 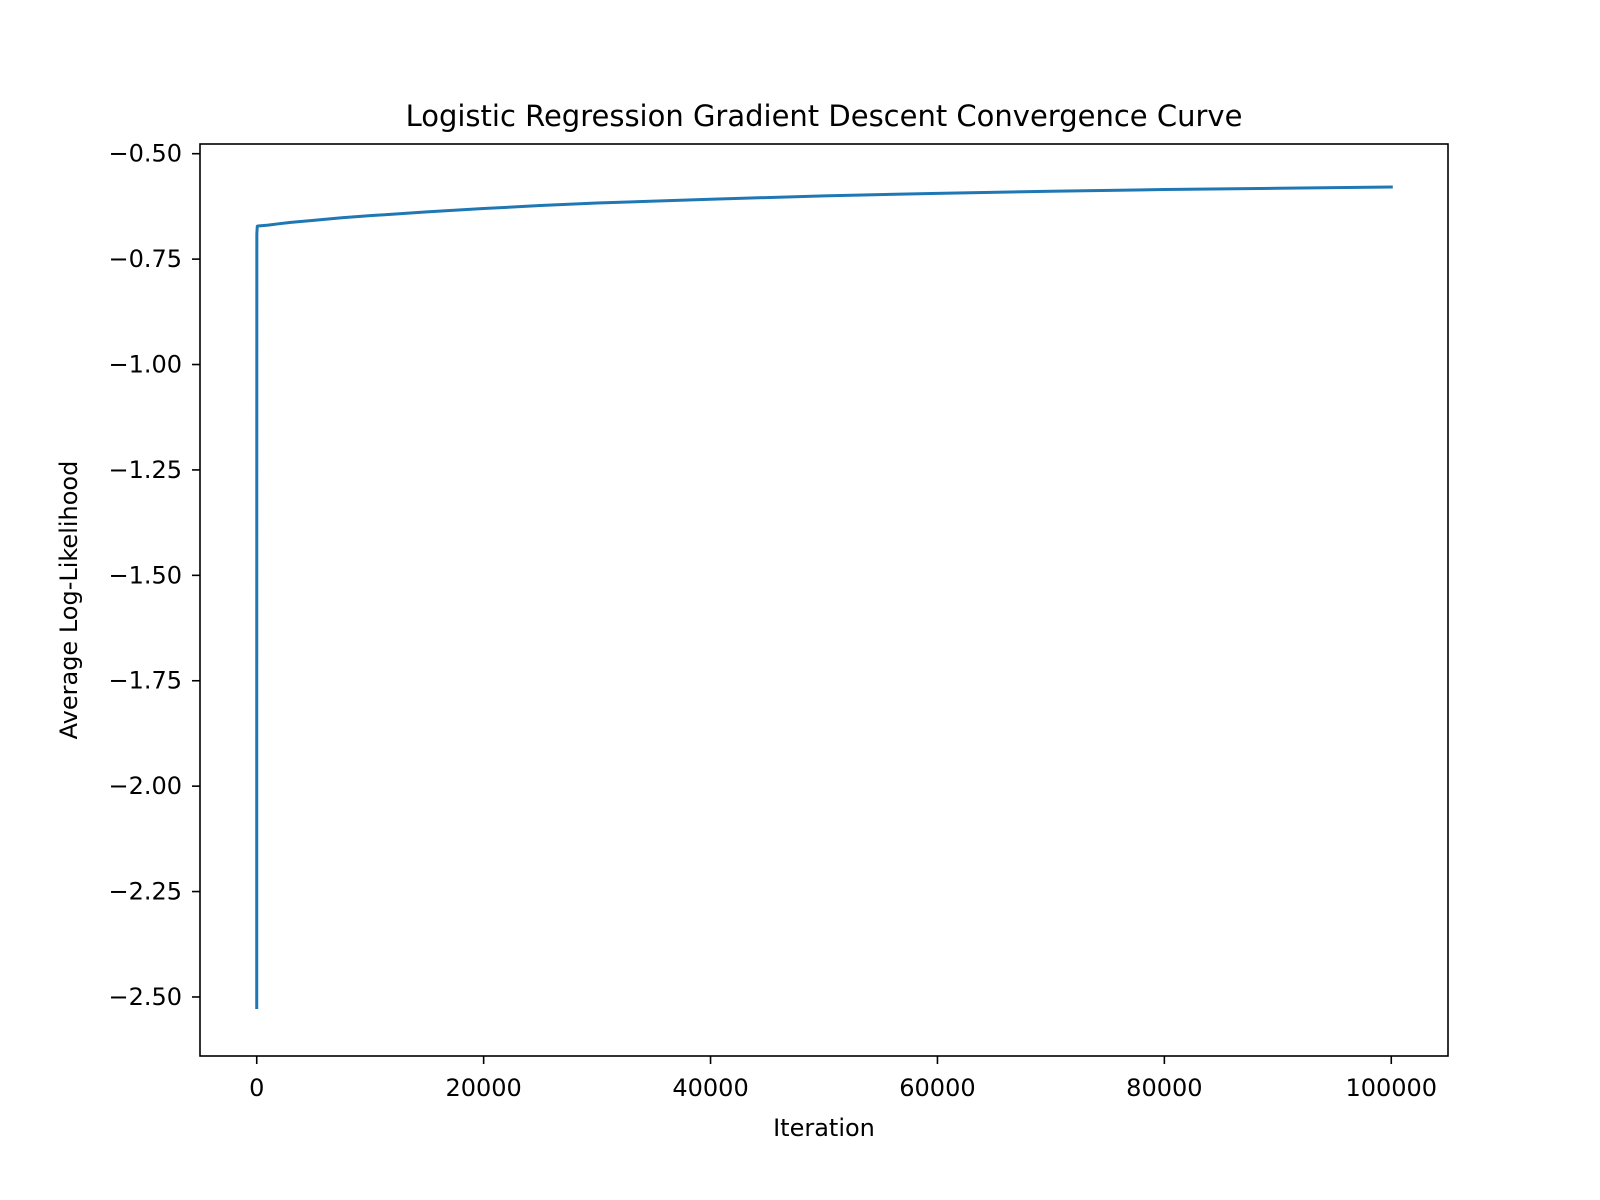 I want to click on x-tick-label: 0, so click(x=256, y=1088).